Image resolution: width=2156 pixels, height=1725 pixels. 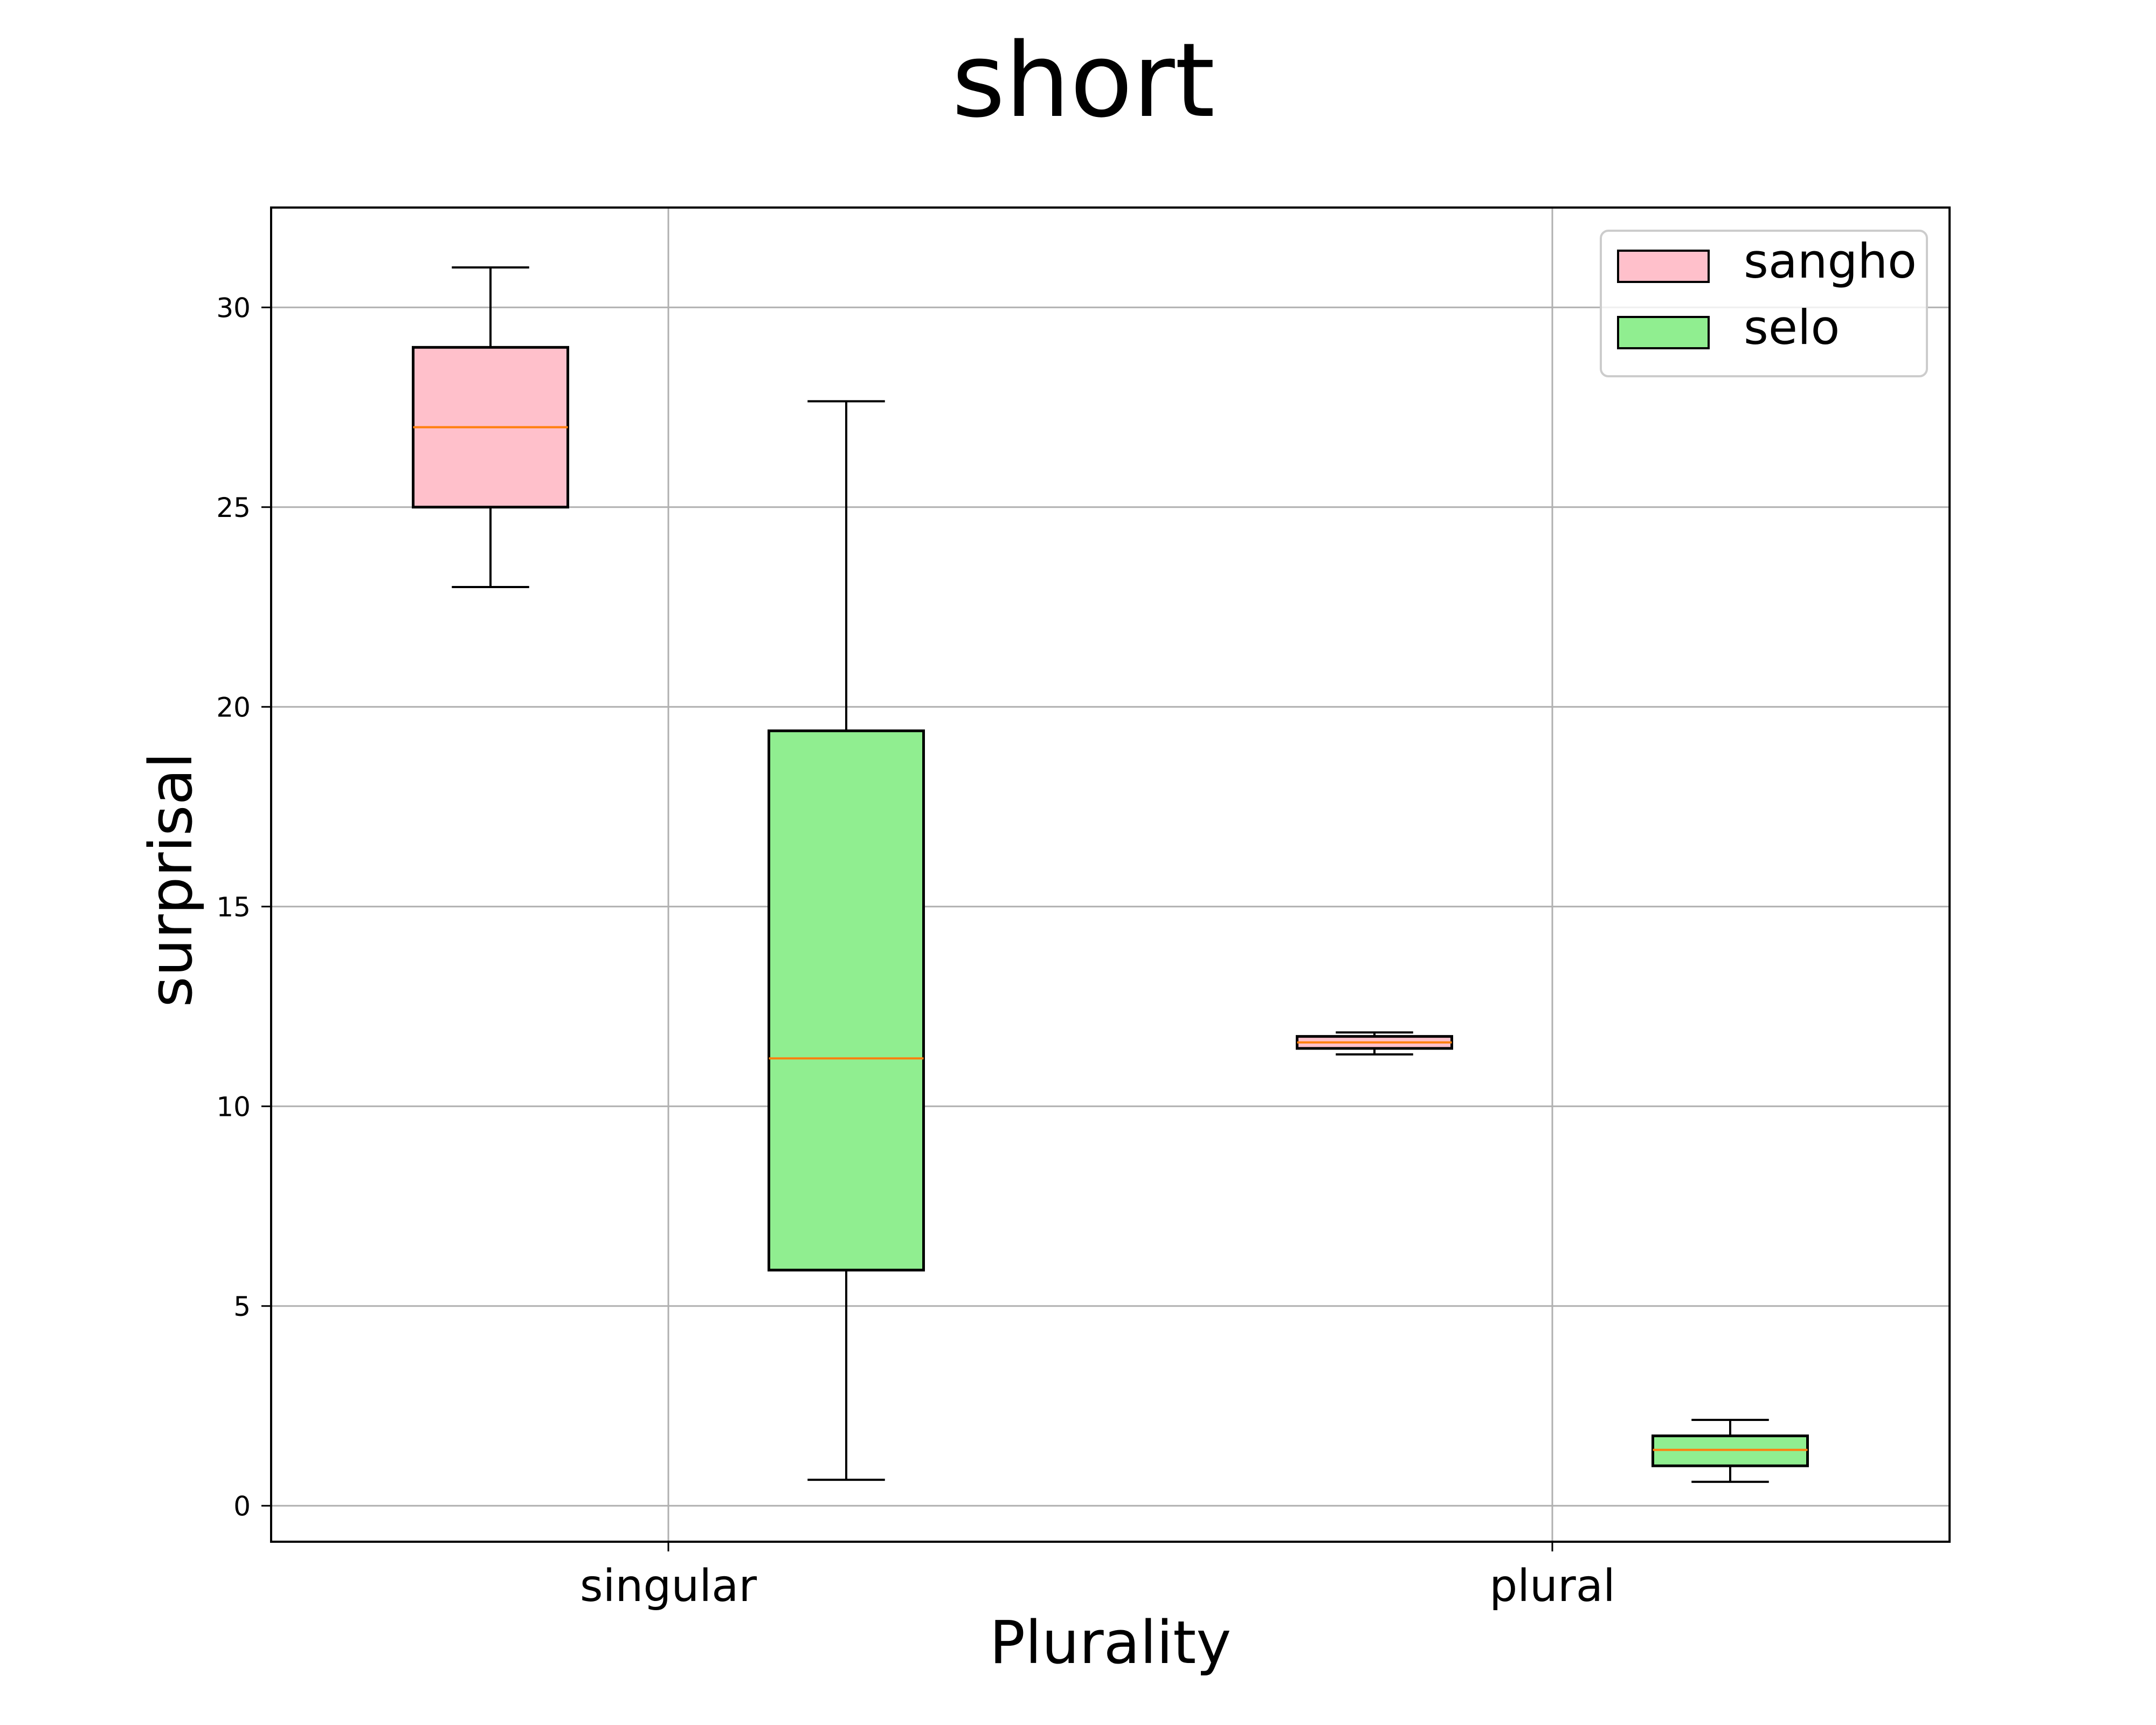 I want to click on legend-swatch-sangho, so click(x=1663, y=266).